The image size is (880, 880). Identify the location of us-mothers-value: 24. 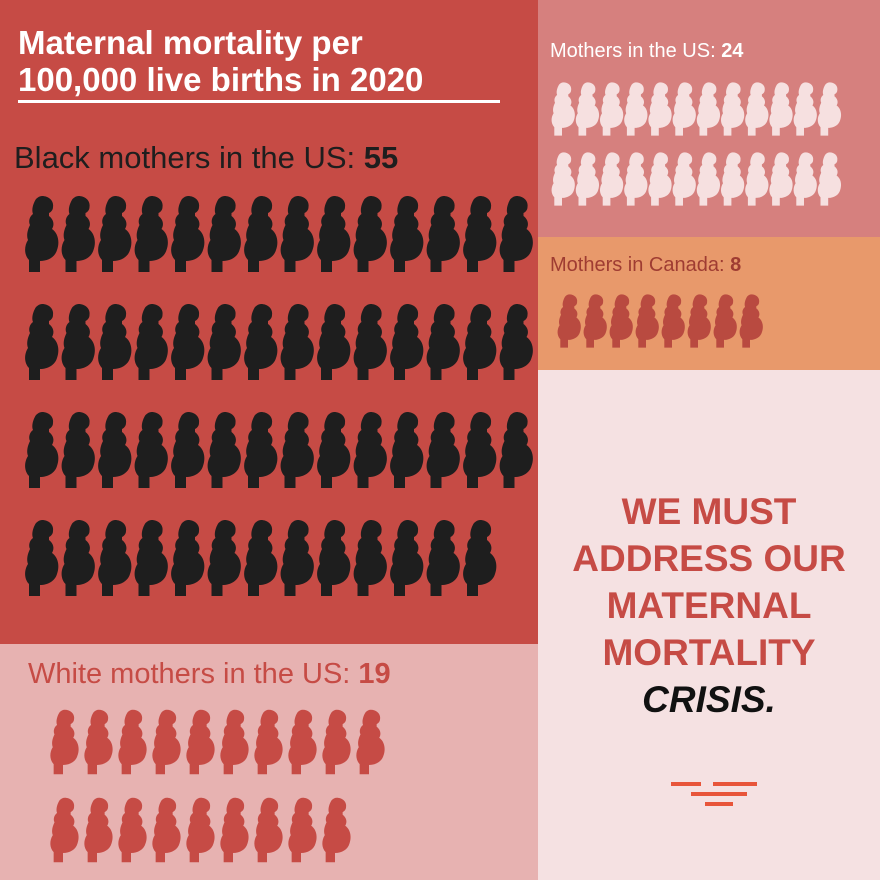
(732, 51).